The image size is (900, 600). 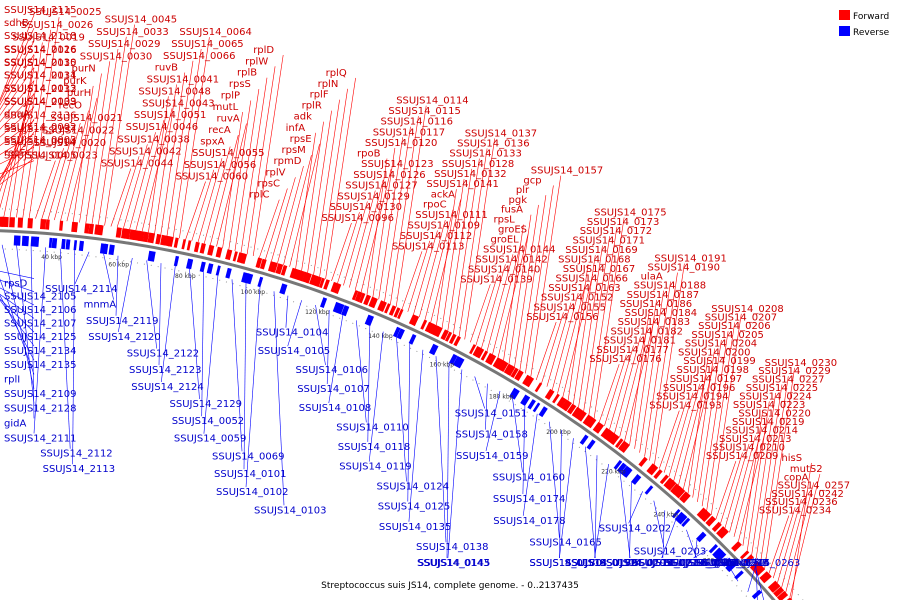 I want to click on forward-gene-label: purH, so click(x=79, y=93).